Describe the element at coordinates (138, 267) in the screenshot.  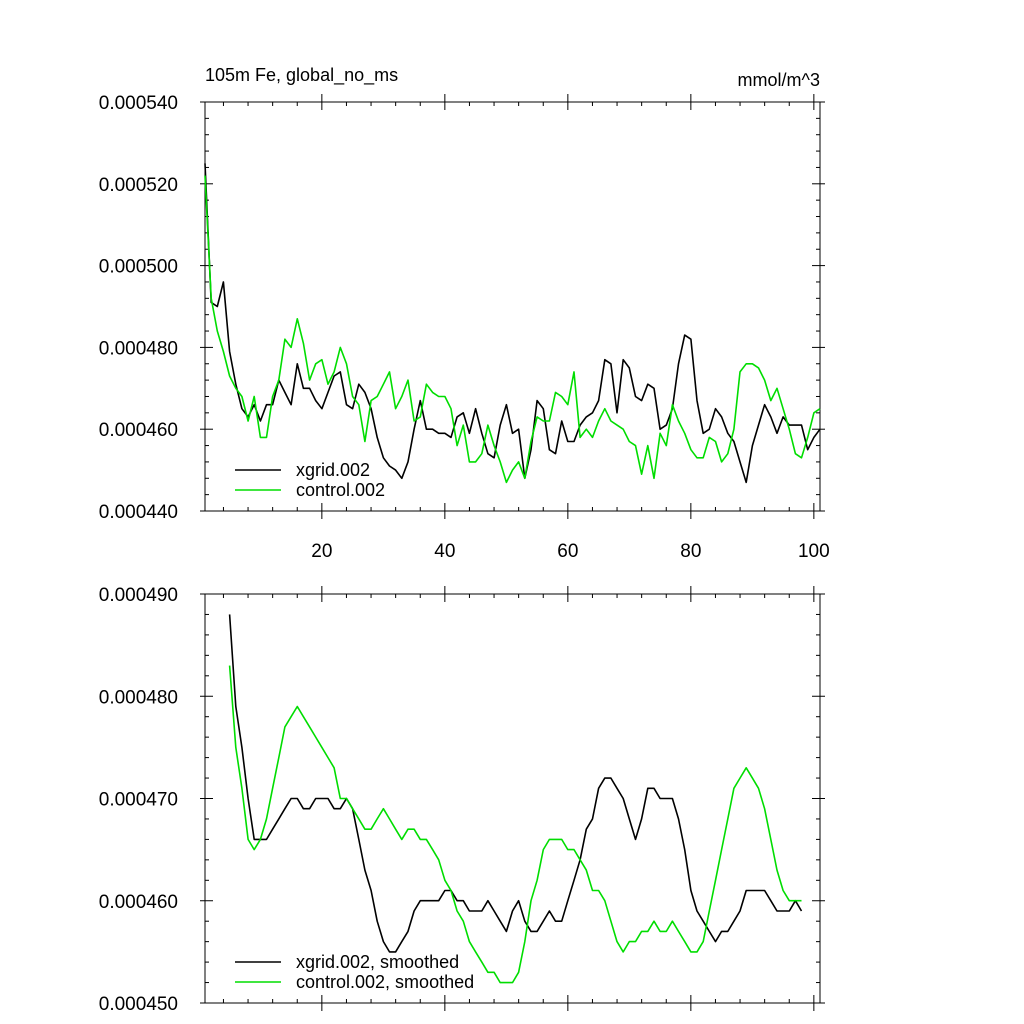
I see `top-ytick-label: 0.000500` at that location.